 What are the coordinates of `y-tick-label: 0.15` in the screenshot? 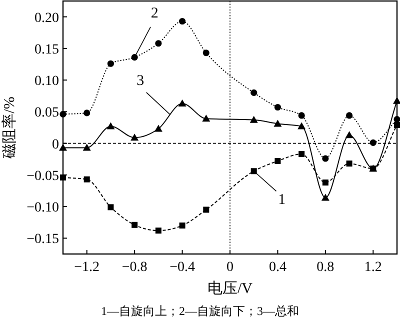 It's located at (46, 50).